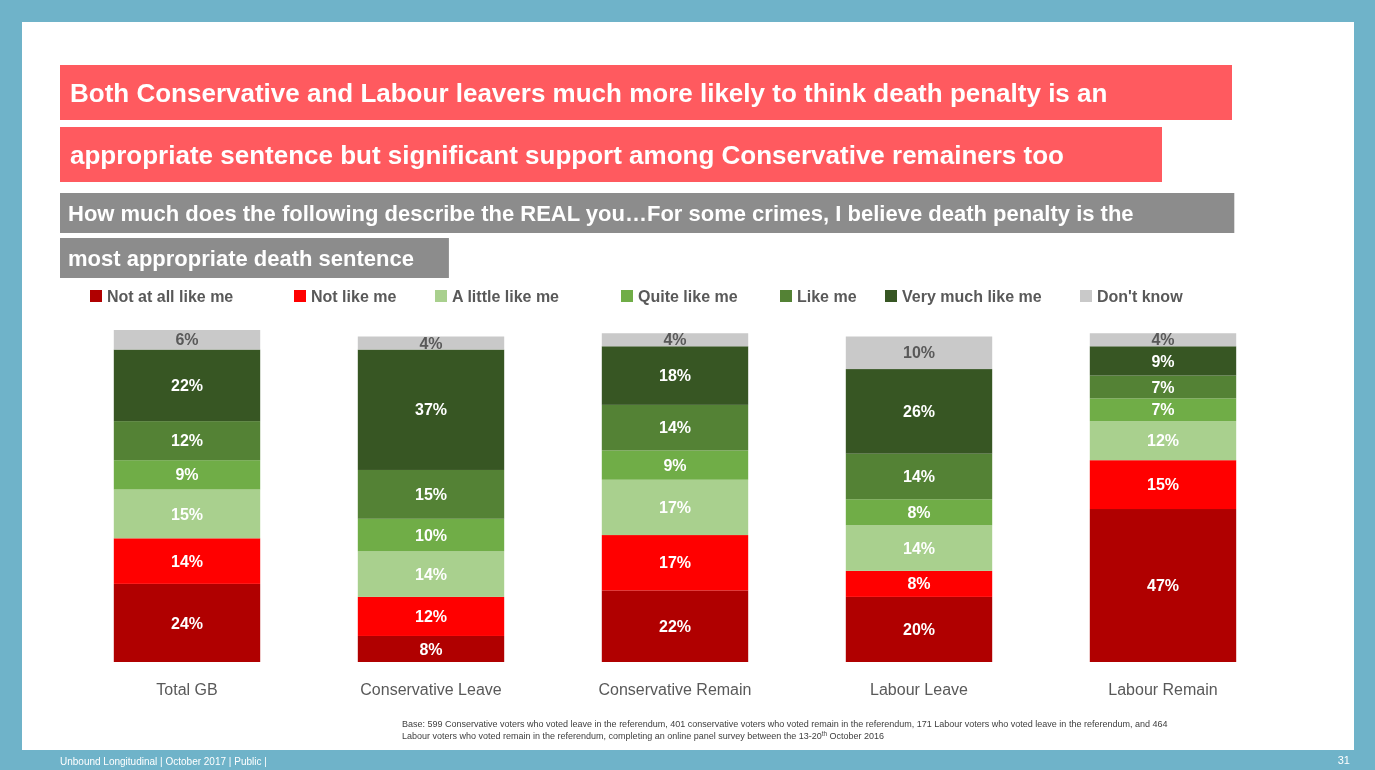 The width and height of the screenshot is (1375, 770). What do you see at coordinates (972, 296) in the screenshot?
I see `legend-label: Very much like me` at bounding box center [972, 296].